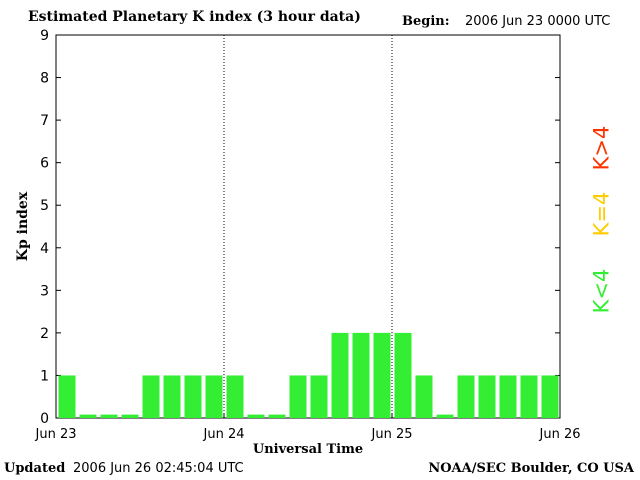  What do you see at coordinates (23, 226) in the screenshot?
I see `y-axis-label: Kp index` at bounding box center [23, 226].